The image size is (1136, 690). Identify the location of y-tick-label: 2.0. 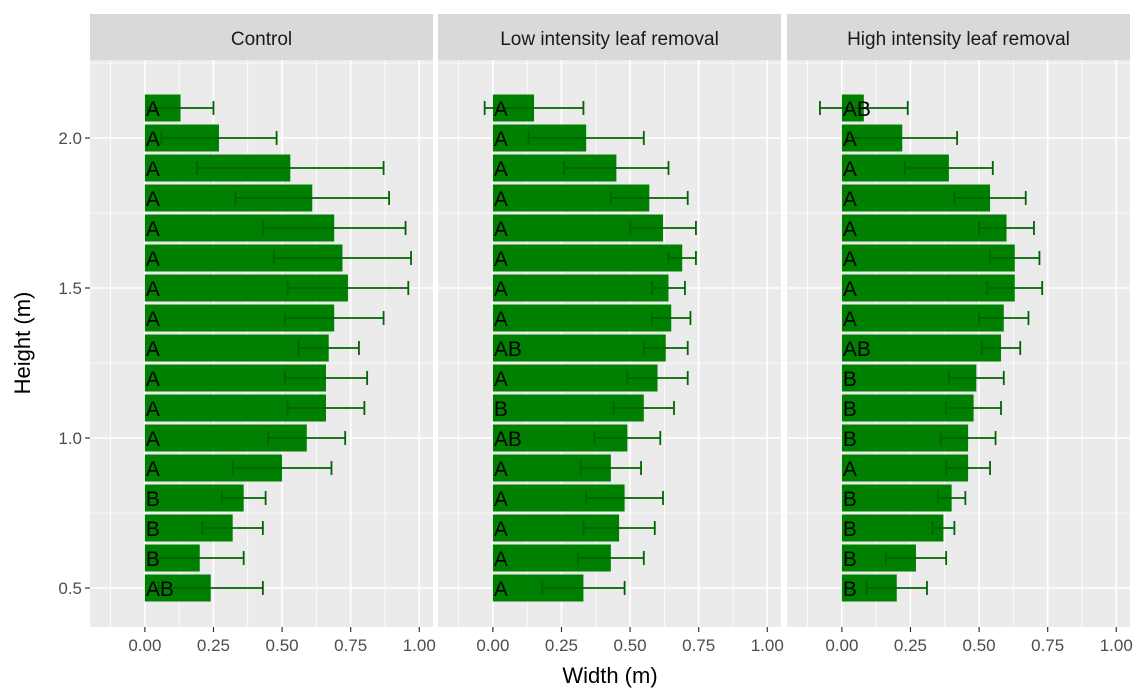
(70, 138).